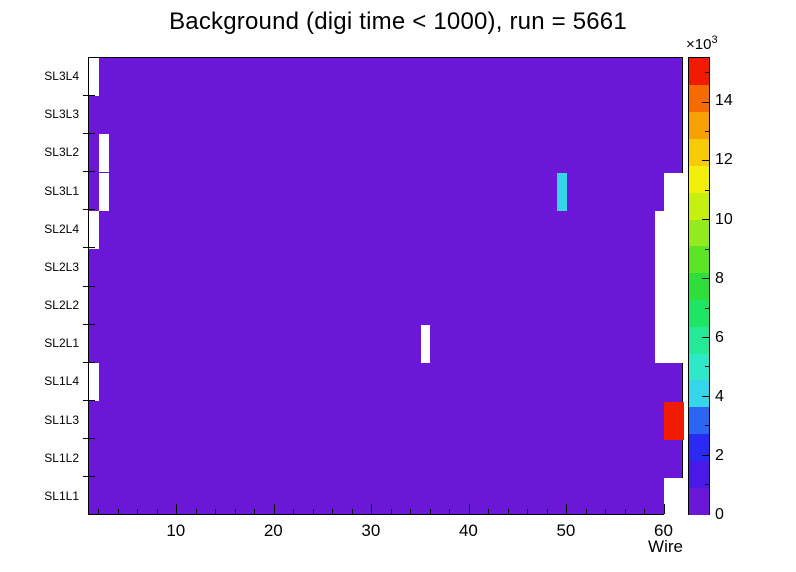  I want to click on colorbar-tick-label: 10, so click(724, 219).